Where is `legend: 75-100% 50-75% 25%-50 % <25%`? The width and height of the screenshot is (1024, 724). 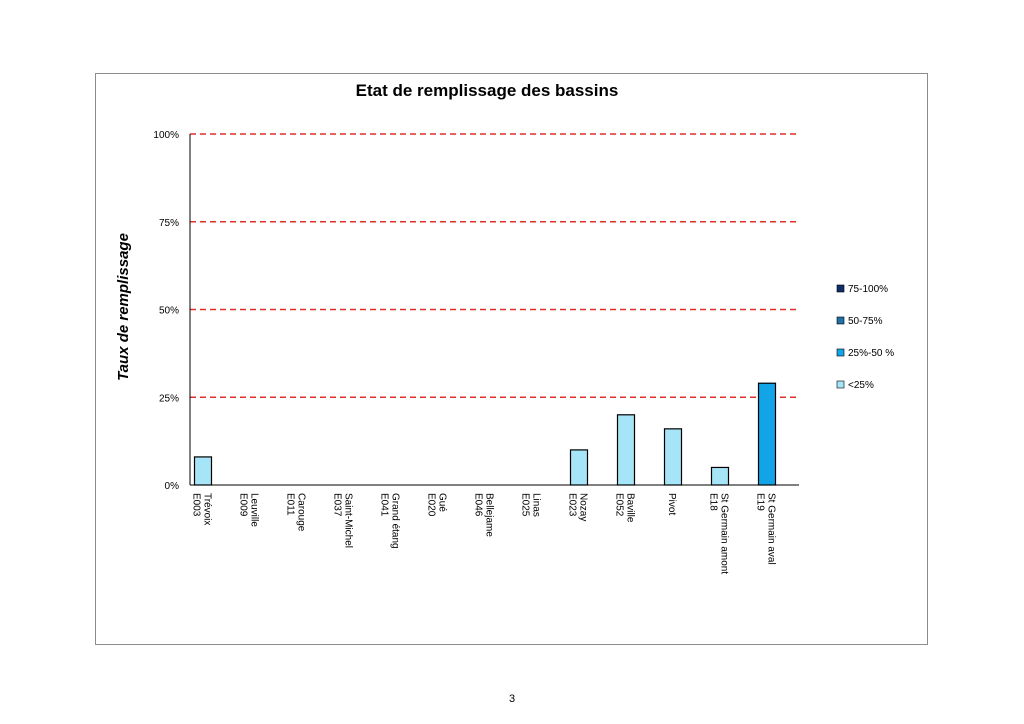
legend: 75-100% 50-75% 25%-50 % <25% is located at coordinates (865, 337).